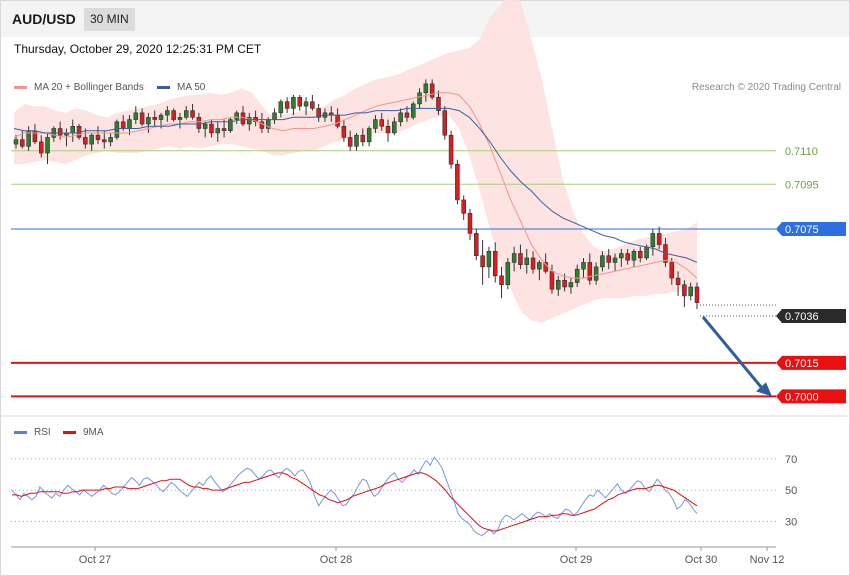  What do you see at coordinates (811, 316) in the screenshot?
I see `last-price-label-box` at bounding box center [811, 316].